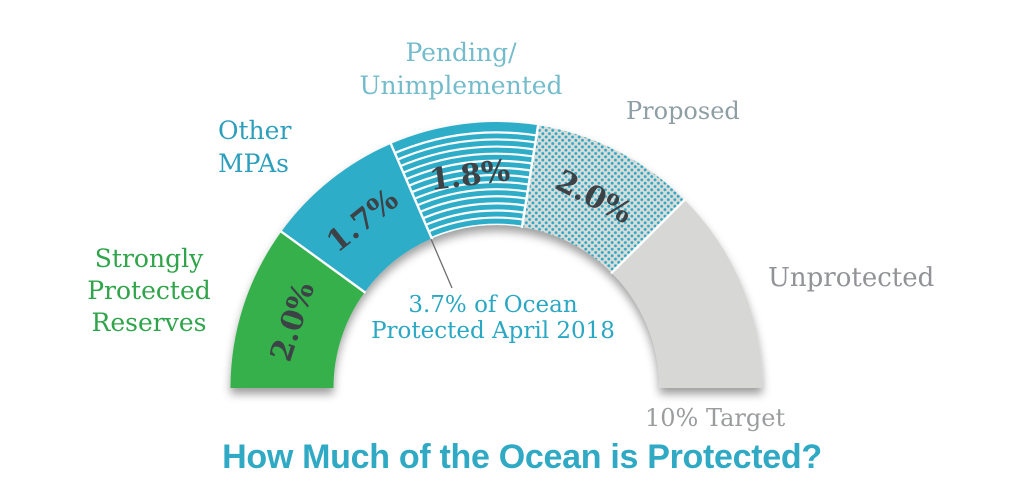 This screenshot has width=1023, height=500. I want to click on segment-strongly-protected-reserves, so click(297, 309).